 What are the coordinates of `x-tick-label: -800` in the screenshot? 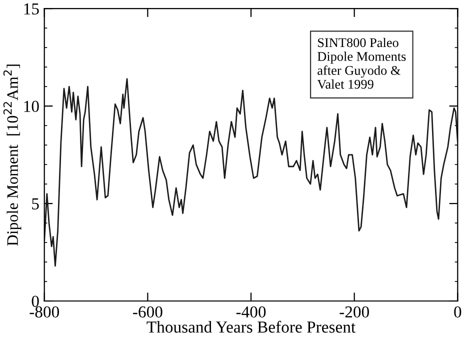 It's located at (45, 312).